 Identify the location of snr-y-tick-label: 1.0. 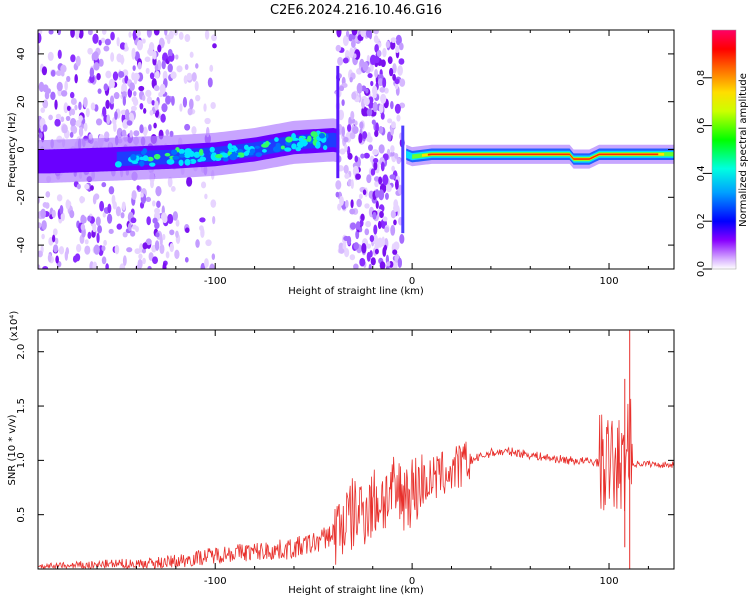
(21, 460).